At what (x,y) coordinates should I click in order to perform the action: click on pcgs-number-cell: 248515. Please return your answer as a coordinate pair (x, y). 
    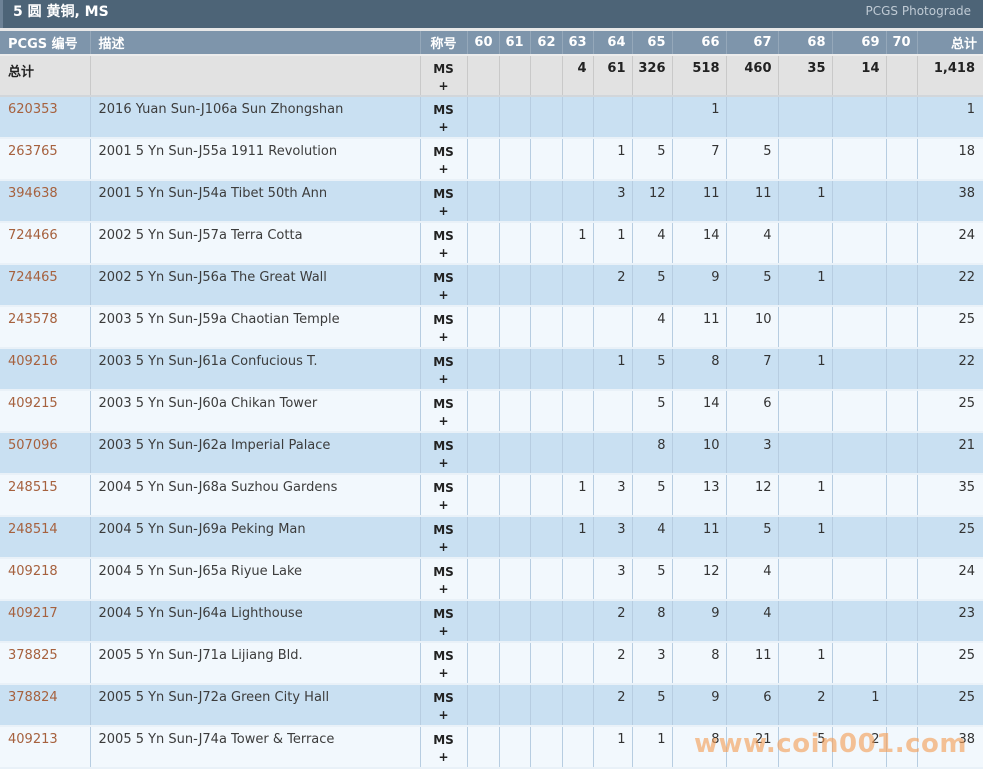
    Looking at the image, I should click on (45, 495).